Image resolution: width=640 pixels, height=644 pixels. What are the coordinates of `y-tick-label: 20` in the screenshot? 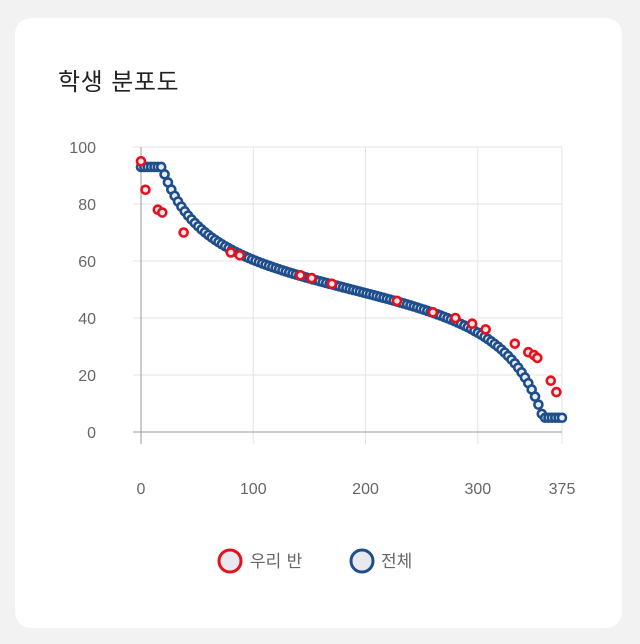 It's located at (87, 376).